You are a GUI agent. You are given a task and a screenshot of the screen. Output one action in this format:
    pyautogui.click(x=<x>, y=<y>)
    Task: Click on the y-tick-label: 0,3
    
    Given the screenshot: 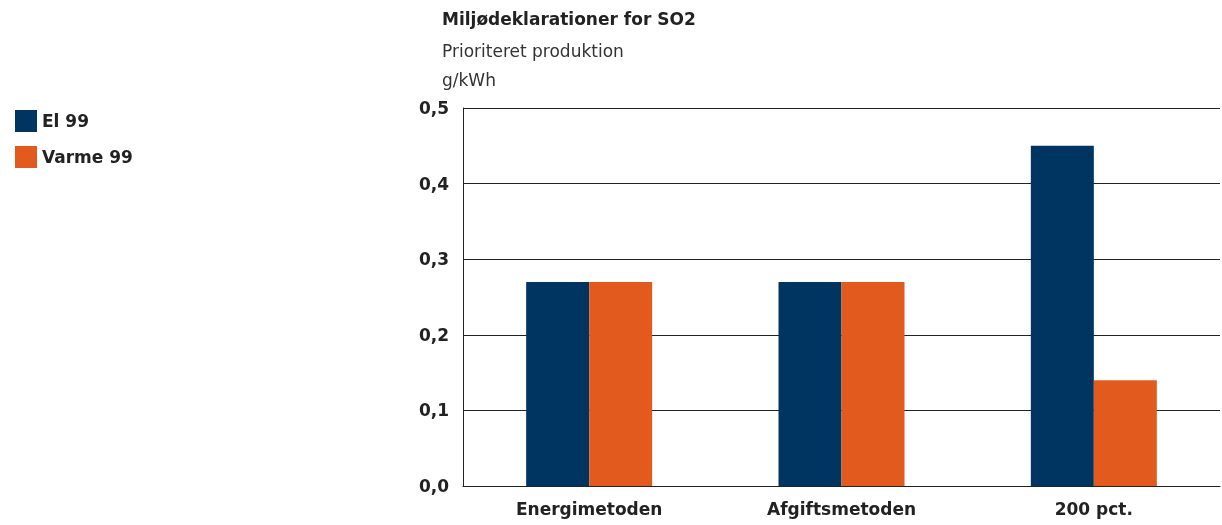 What is the action you would take?
    pyautogui.click(x=433, y=259)
    